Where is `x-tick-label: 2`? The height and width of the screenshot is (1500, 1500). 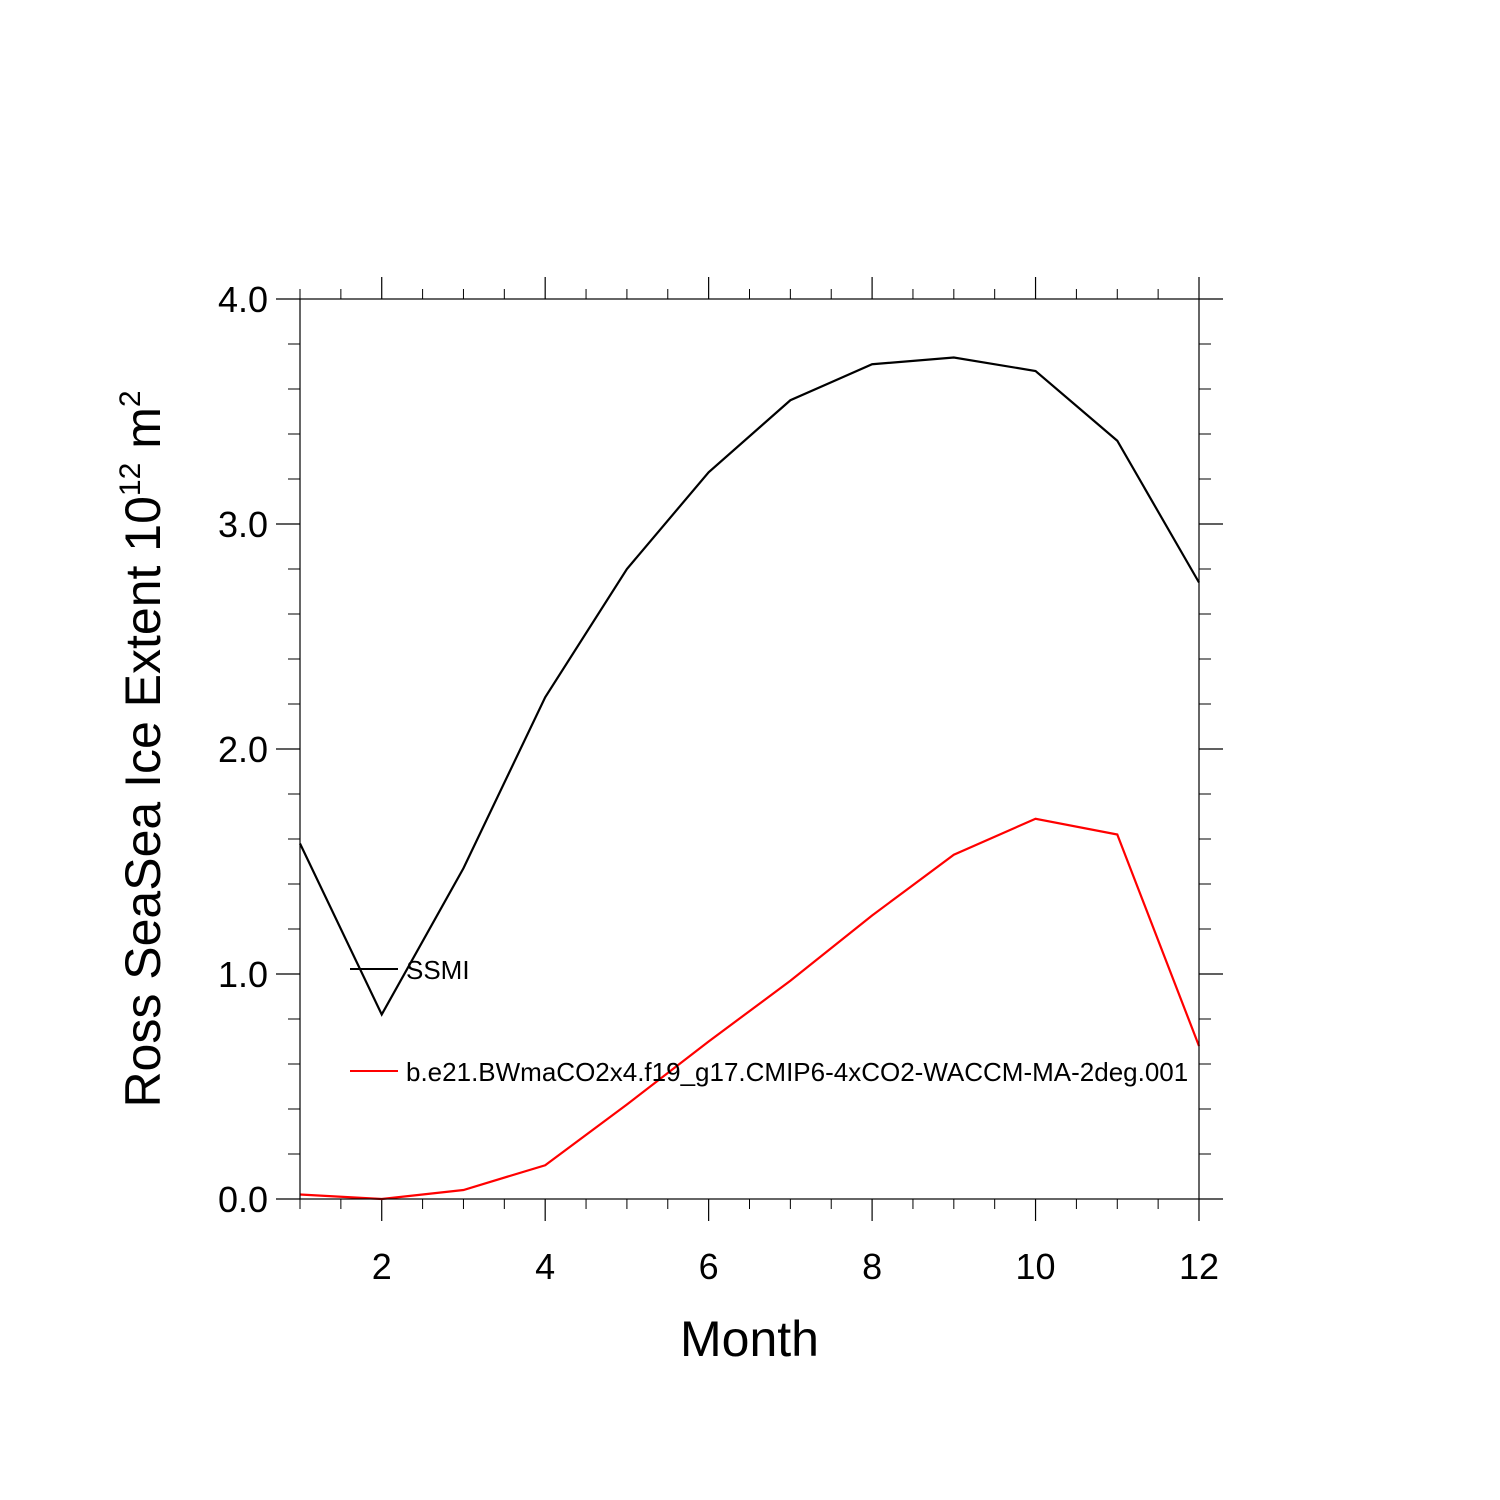
x-tick-label: 2 is located at coordinates (382, 1266).